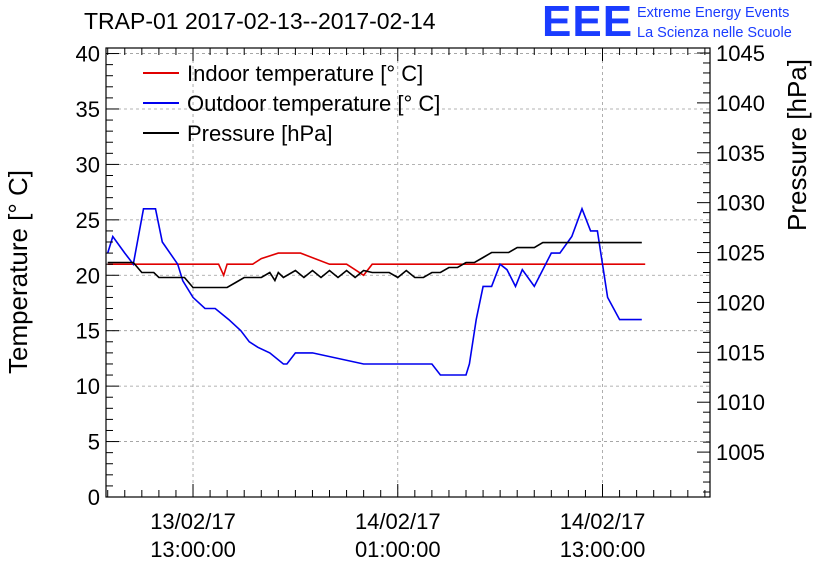 This screenshot has height=572, width=836. Describe the element at coordinates (260, 133) in the screenshot. I see `legend-label-3: Pressure [hPa]` at that location.